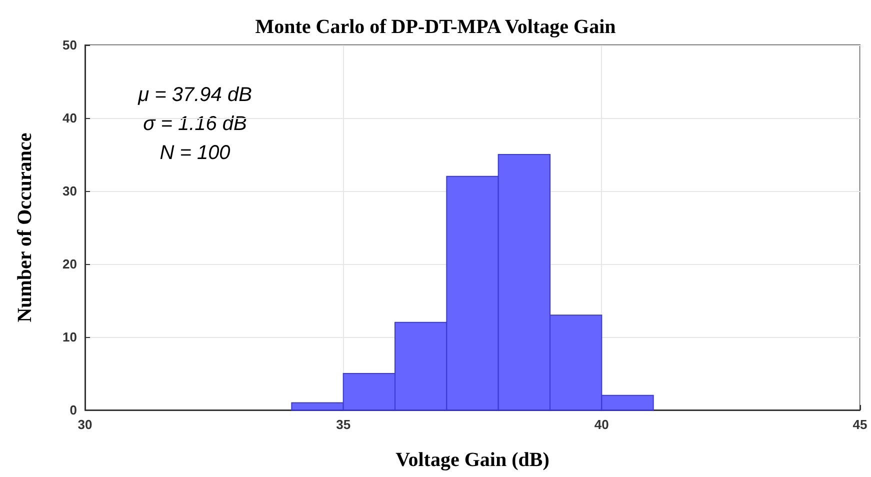 The width and height of the screenshot is (871, 477). Describe the element at coordinates (69, 45) in the screenshot. I see `y-tick-label: 50` at that location.